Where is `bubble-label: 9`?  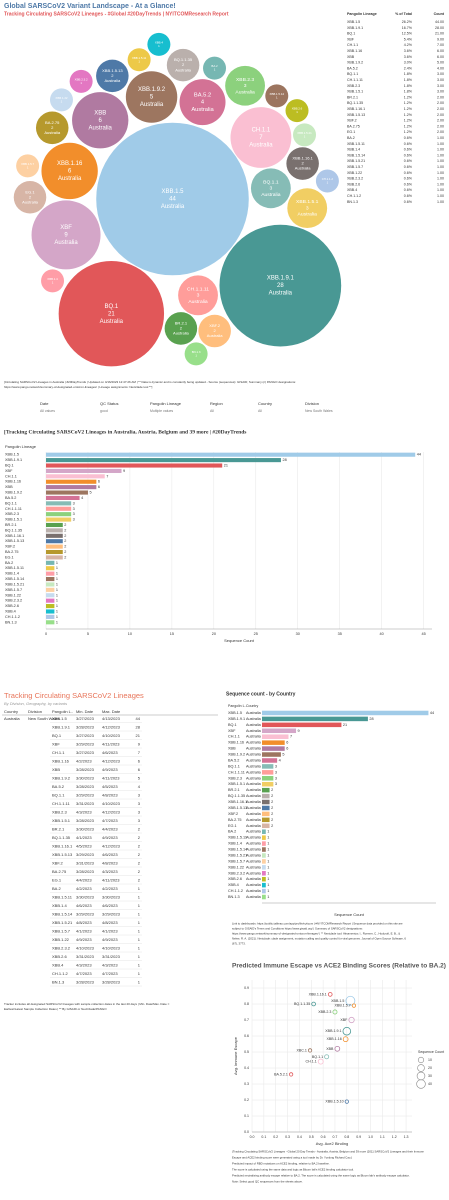 bubble-label: 9 is located at coordinates (66, 235).